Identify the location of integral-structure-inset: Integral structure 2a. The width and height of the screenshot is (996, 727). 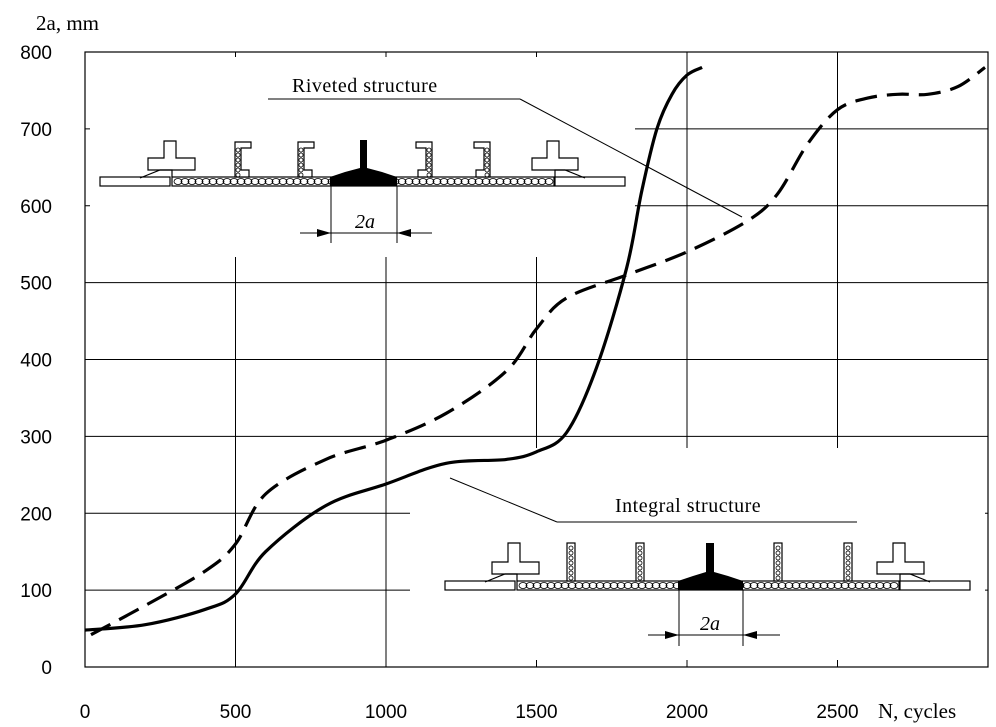
(707, 561).